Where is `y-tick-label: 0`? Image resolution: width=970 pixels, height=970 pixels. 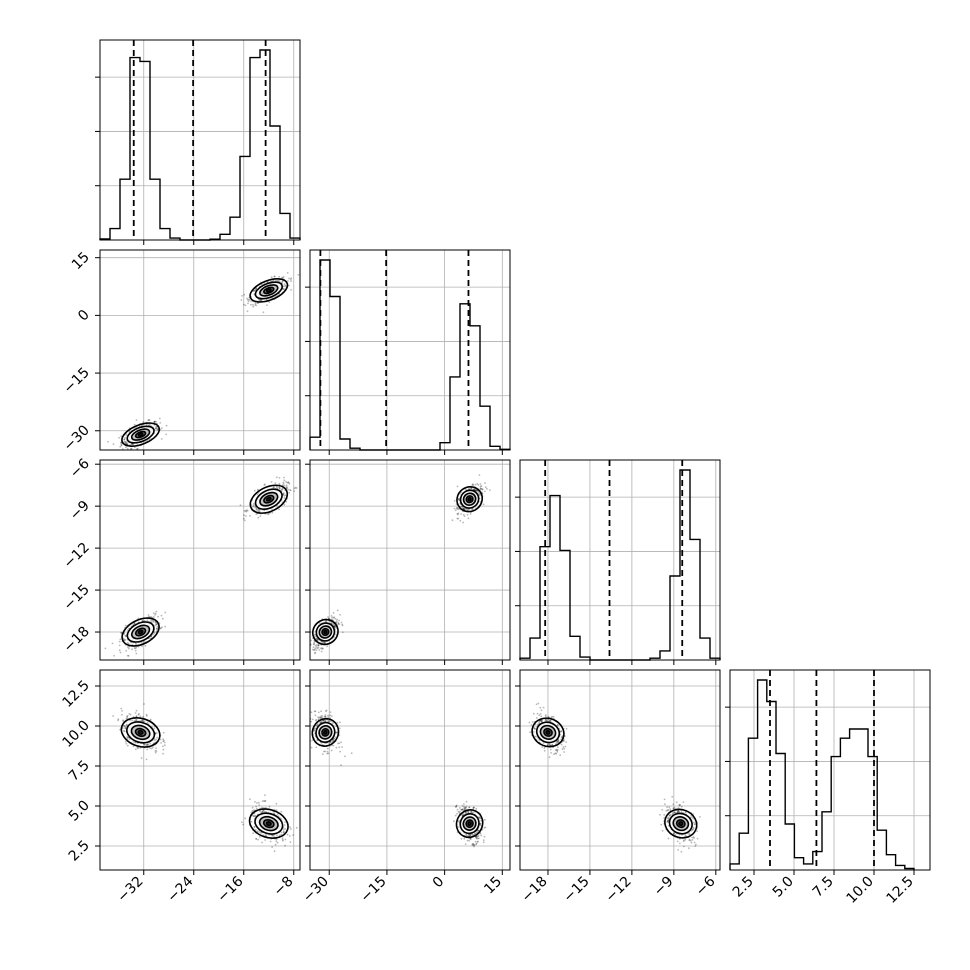
y-tick-label: 0 is located at coordinates (84, 316).